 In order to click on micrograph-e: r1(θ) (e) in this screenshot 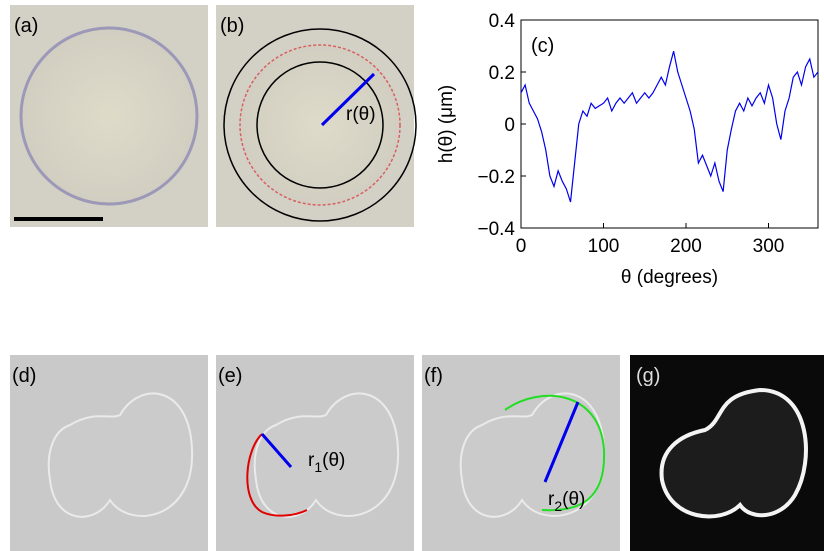, I will do `click(315, 453)`.